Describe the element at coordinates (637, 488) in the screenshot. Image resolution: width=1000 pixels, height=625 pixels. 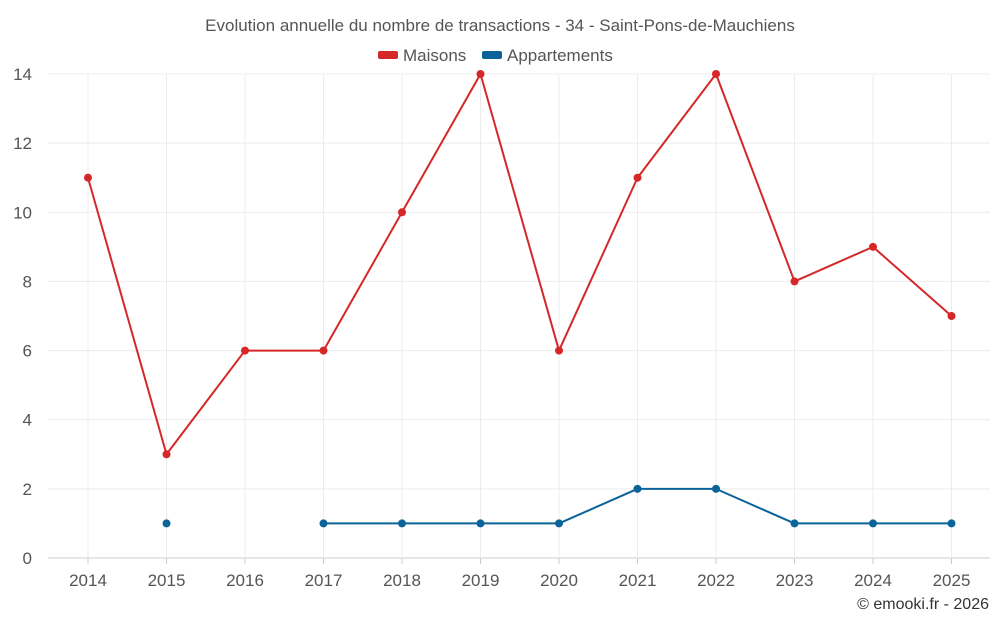
I see `data-point-appartements-2021` at that location.